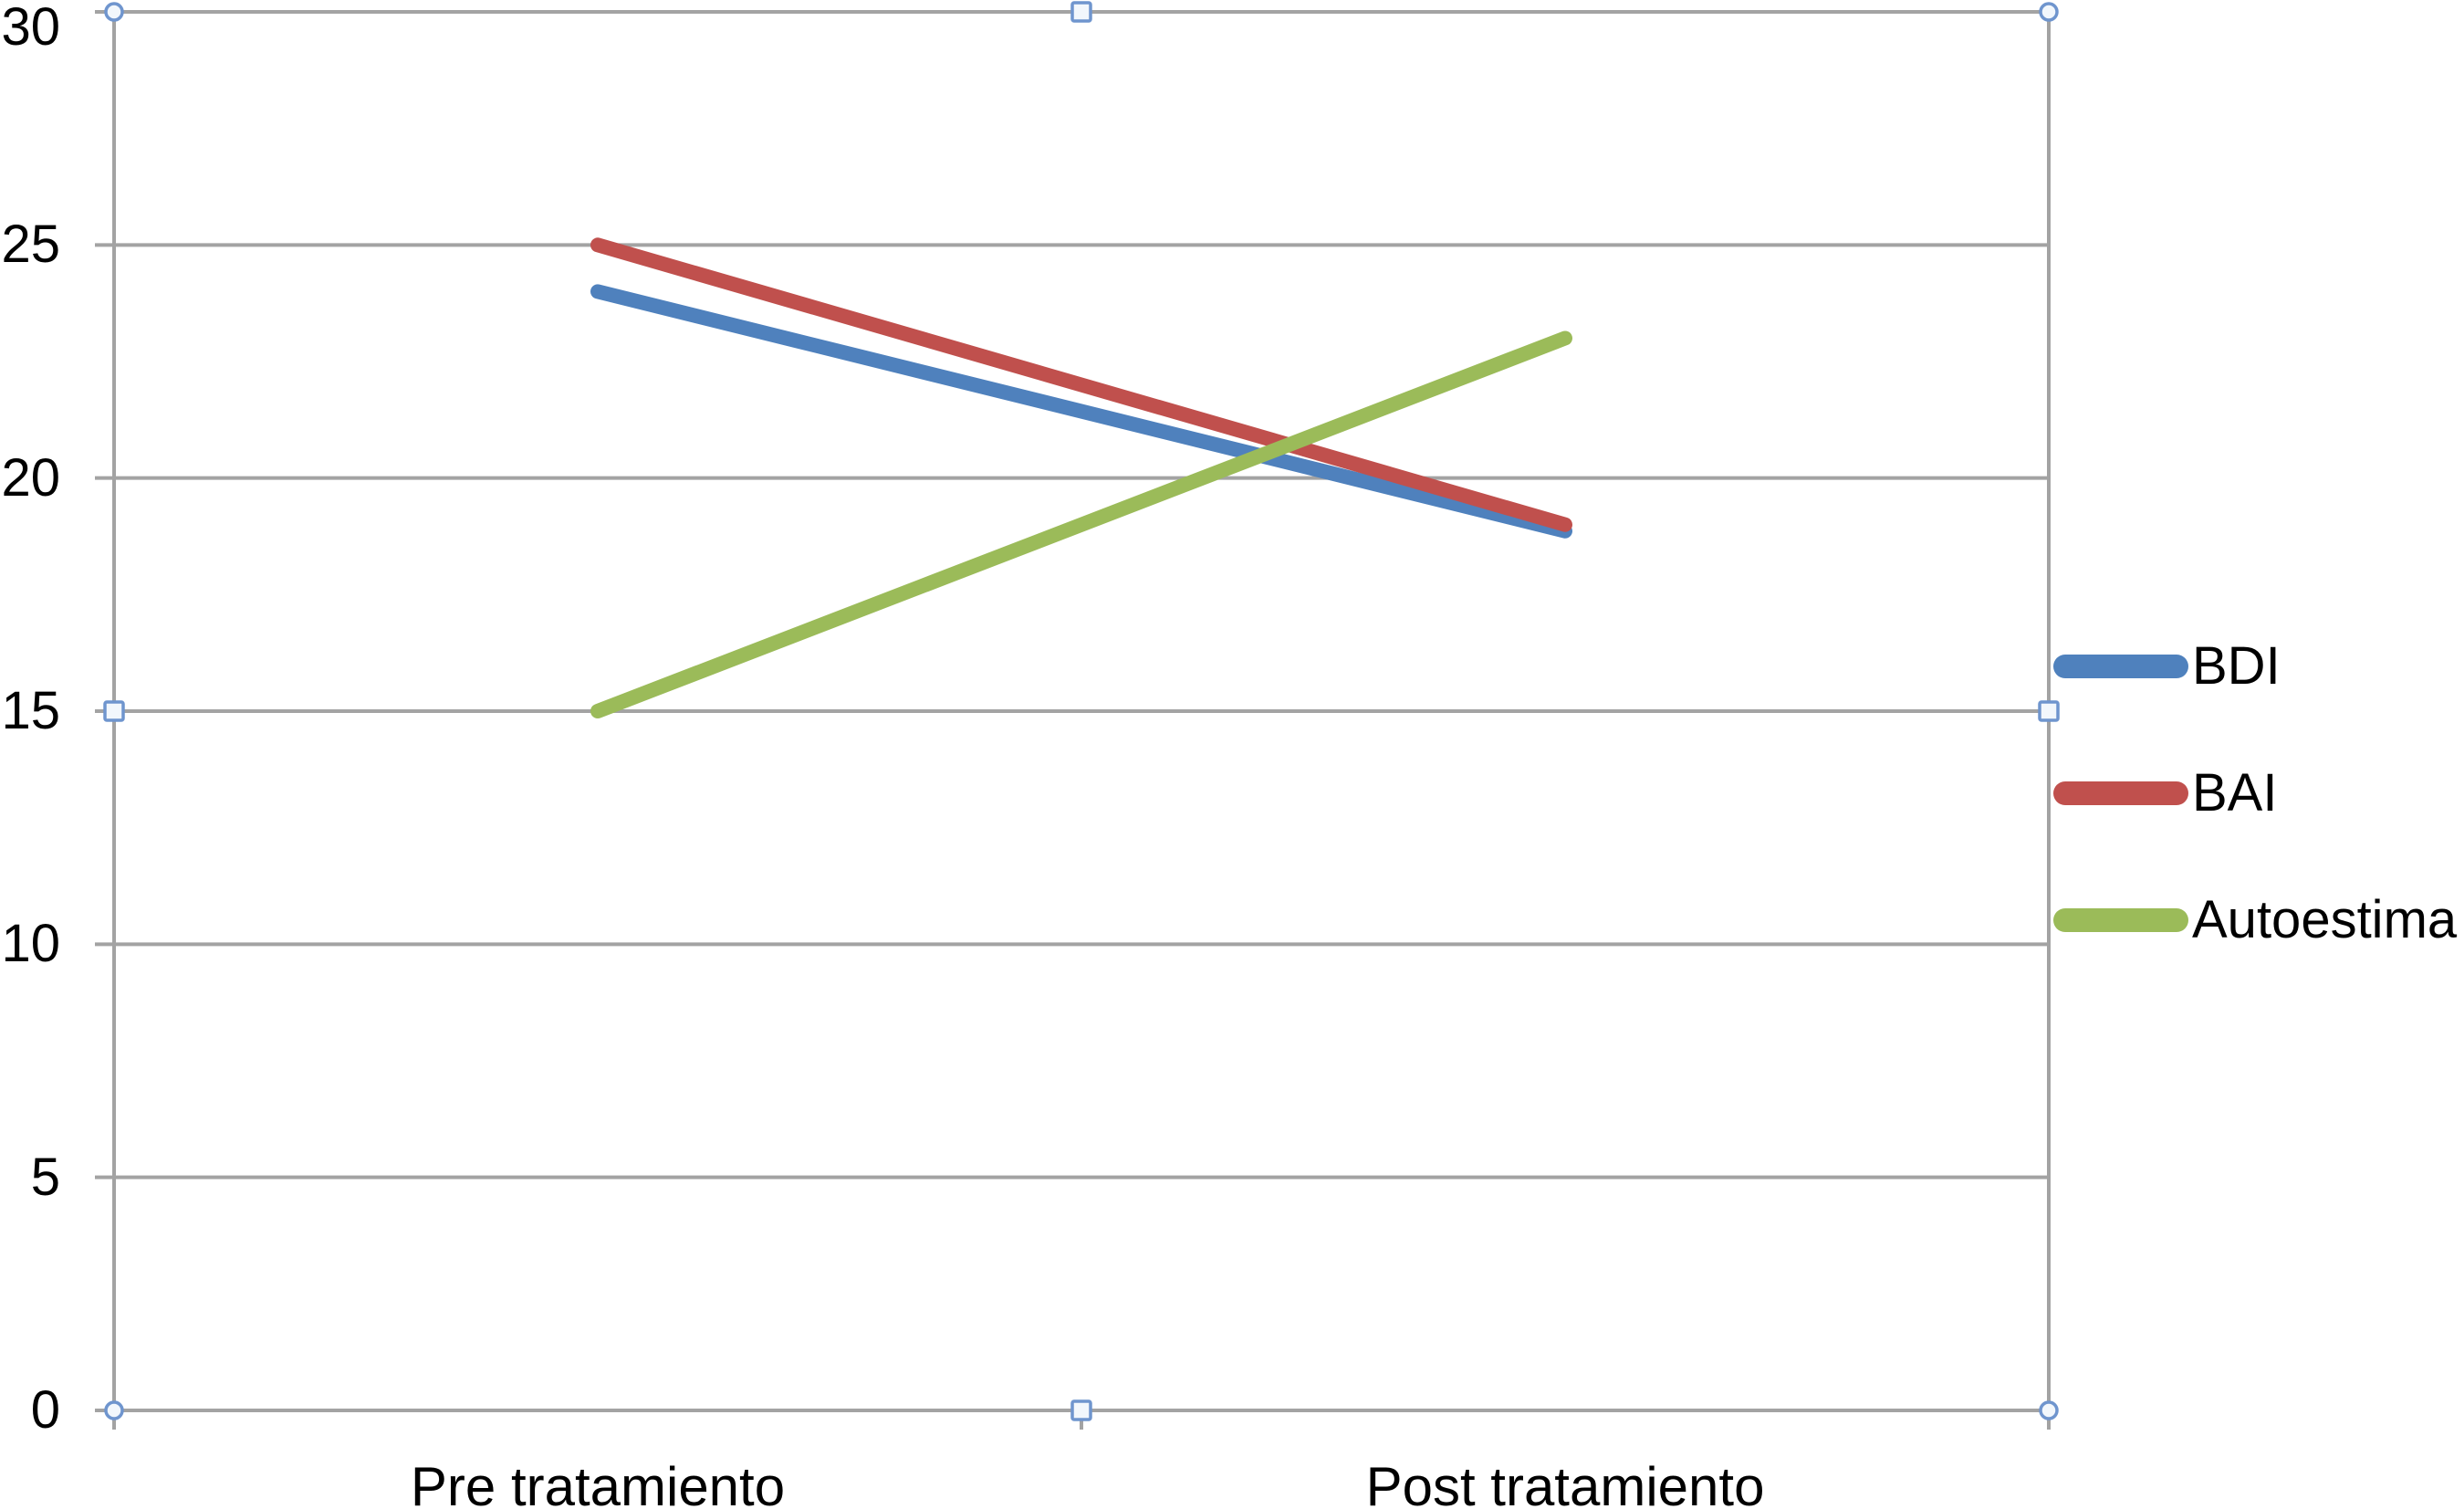 This screenshot has width=2464, height=1509. Describe the element at coordinates (2236, 666) in the screenshot. I see `legend-label-BDI: BDI` at that location.